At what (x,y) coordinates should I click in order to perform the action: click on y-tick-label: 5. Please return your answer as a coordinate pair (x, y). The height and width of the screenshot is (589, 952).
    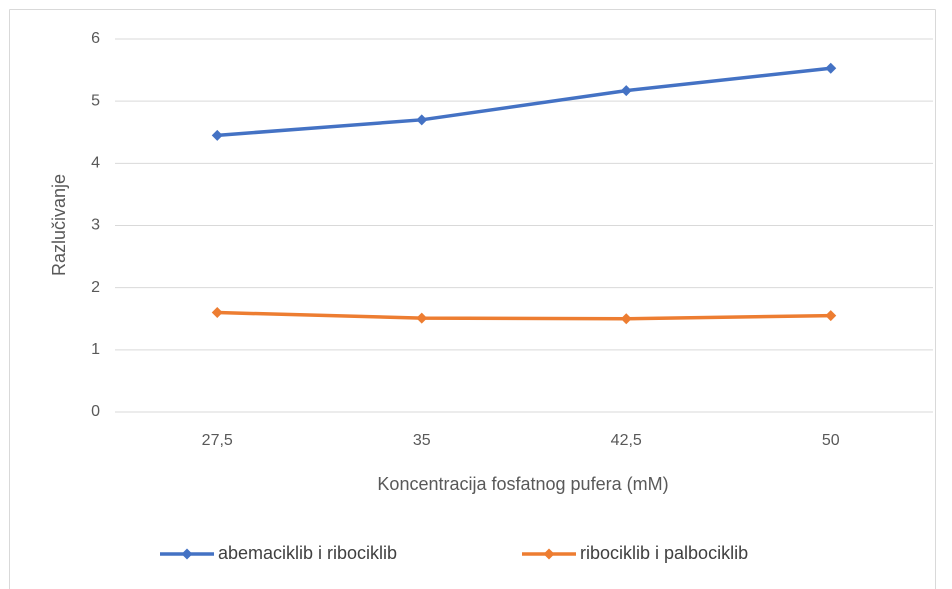
    Looking at the image, I should click on (95, 100).